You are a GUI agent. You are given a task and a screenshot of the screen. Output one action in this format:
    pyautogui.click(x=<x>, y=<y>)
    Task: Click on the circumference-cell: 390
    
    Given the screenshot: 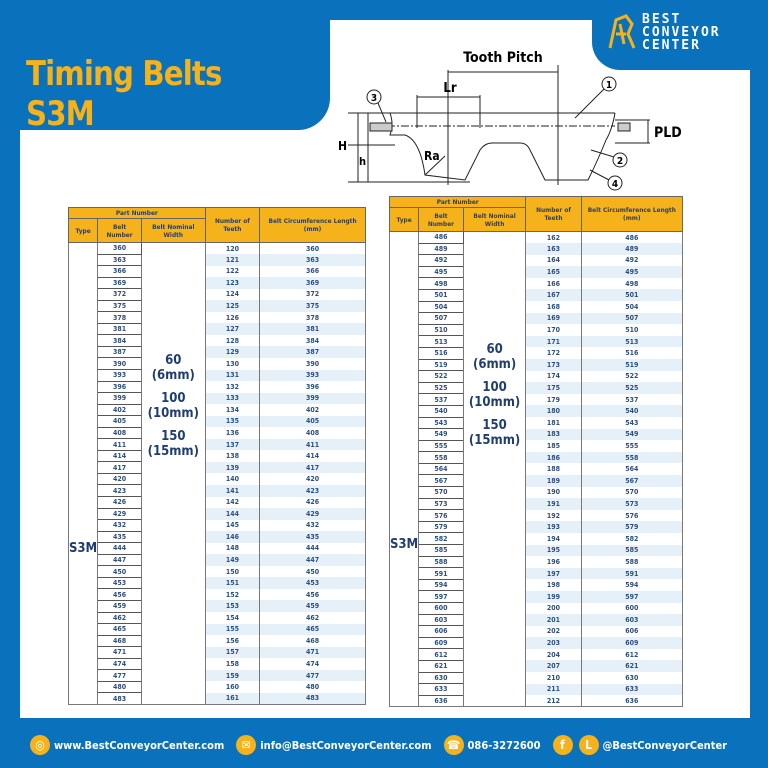 What is the action you would take?
    pyautogui.click(x=312, y=363)
    